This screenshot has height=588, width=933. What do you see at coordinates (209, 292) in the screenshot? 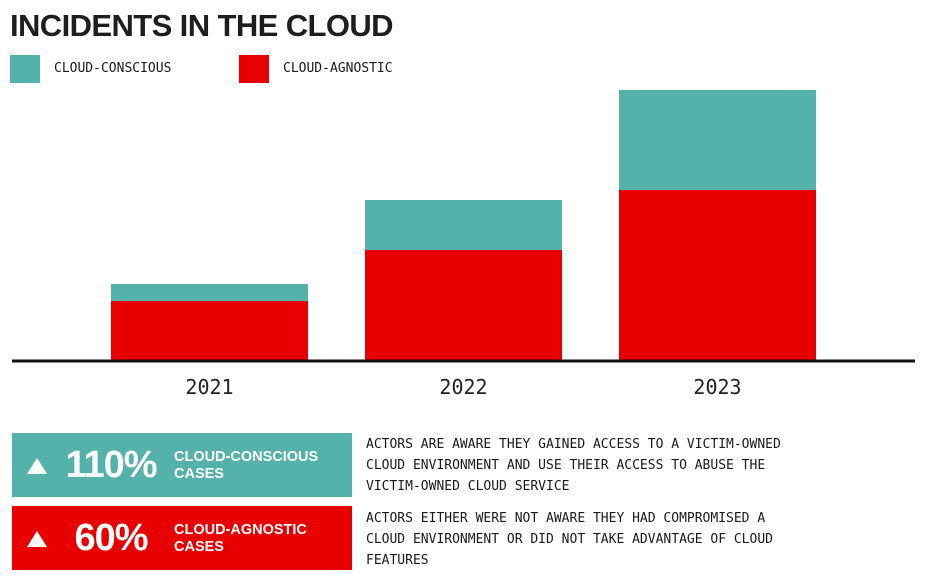
I see `bar-cloud-conscious-2021` at bounding box center [209, 292].